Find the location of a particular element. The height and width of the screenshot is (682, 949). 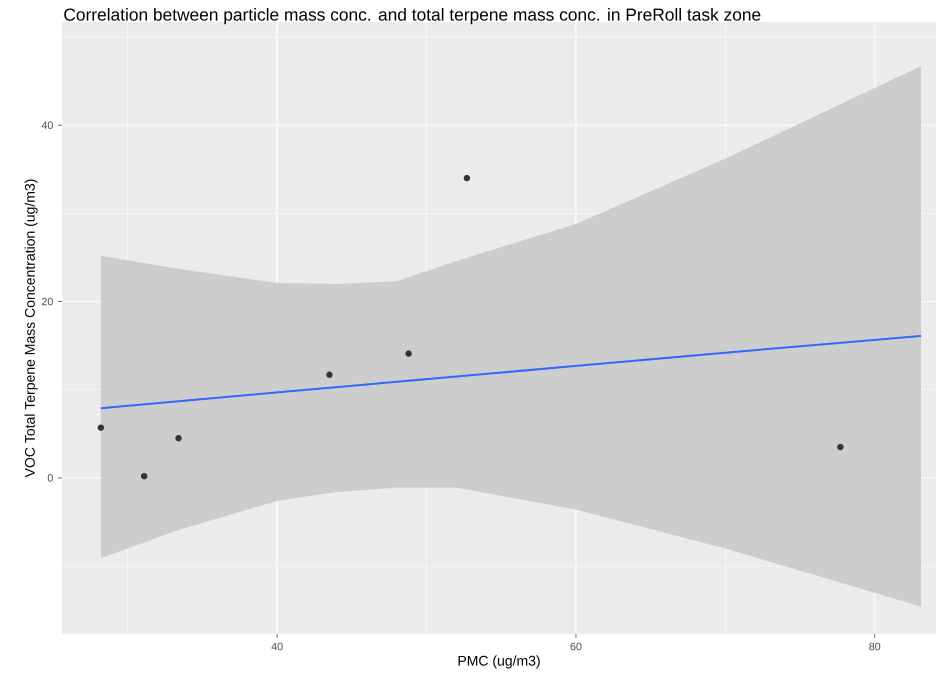

x-tick-label: 80 is located at coordinates (874, 646).